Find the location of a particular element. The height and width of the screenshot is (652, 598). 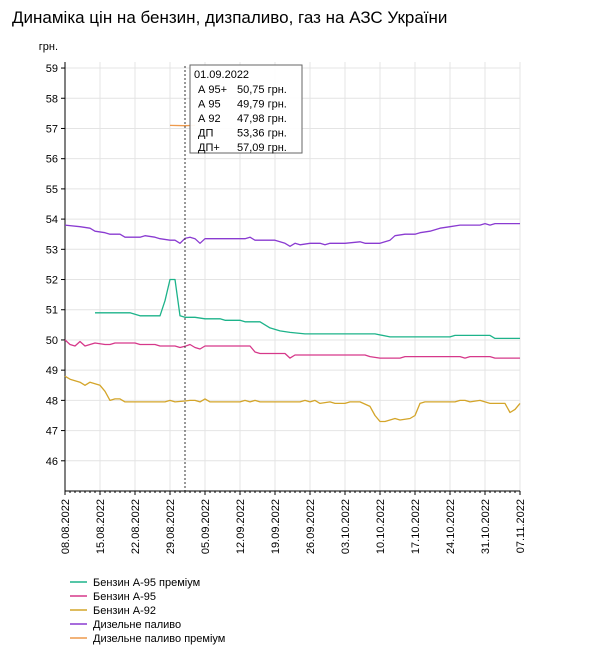

y-tick-label: 53 is located at coordinates (52, 250).